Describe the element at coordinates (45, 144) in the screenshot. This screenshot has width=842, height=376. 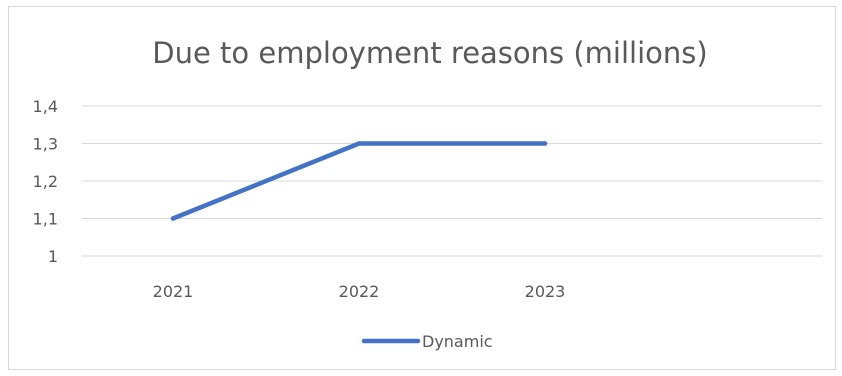
I see `y-tick-label: 1,3` at that location.